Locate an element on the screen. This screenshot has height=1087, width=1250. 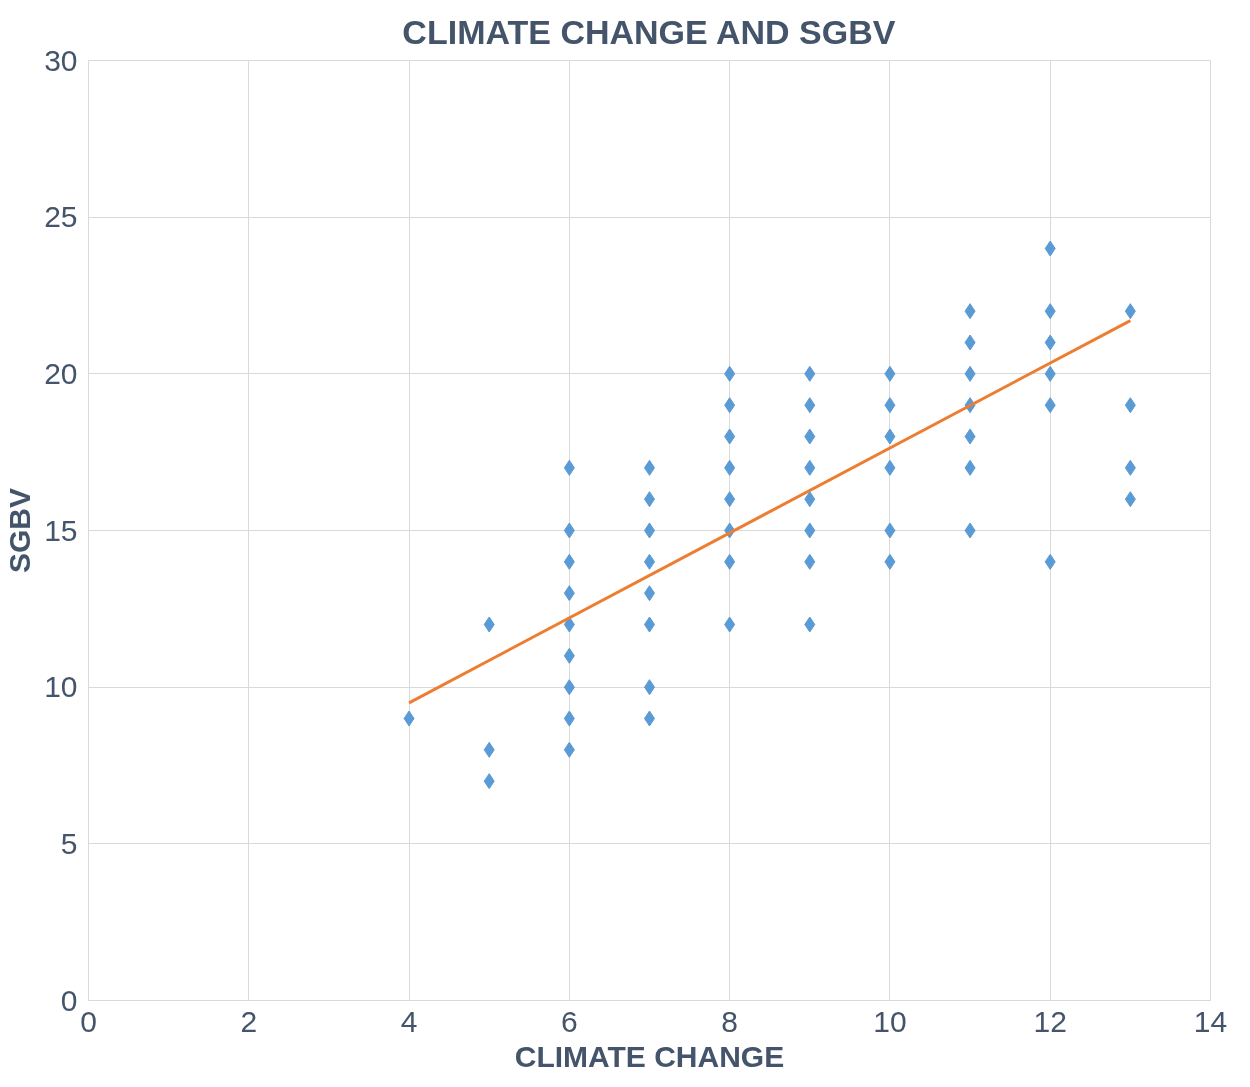
x-tick-label: 10 is located at coordinates (890, 1021).